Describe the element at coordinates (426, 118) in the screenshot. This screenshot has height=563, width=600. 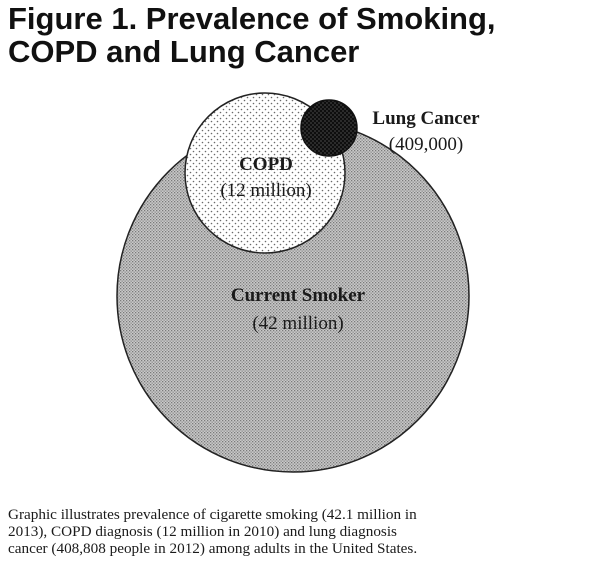
I see `lung-cancer-label: Lung Cancer` at that location.